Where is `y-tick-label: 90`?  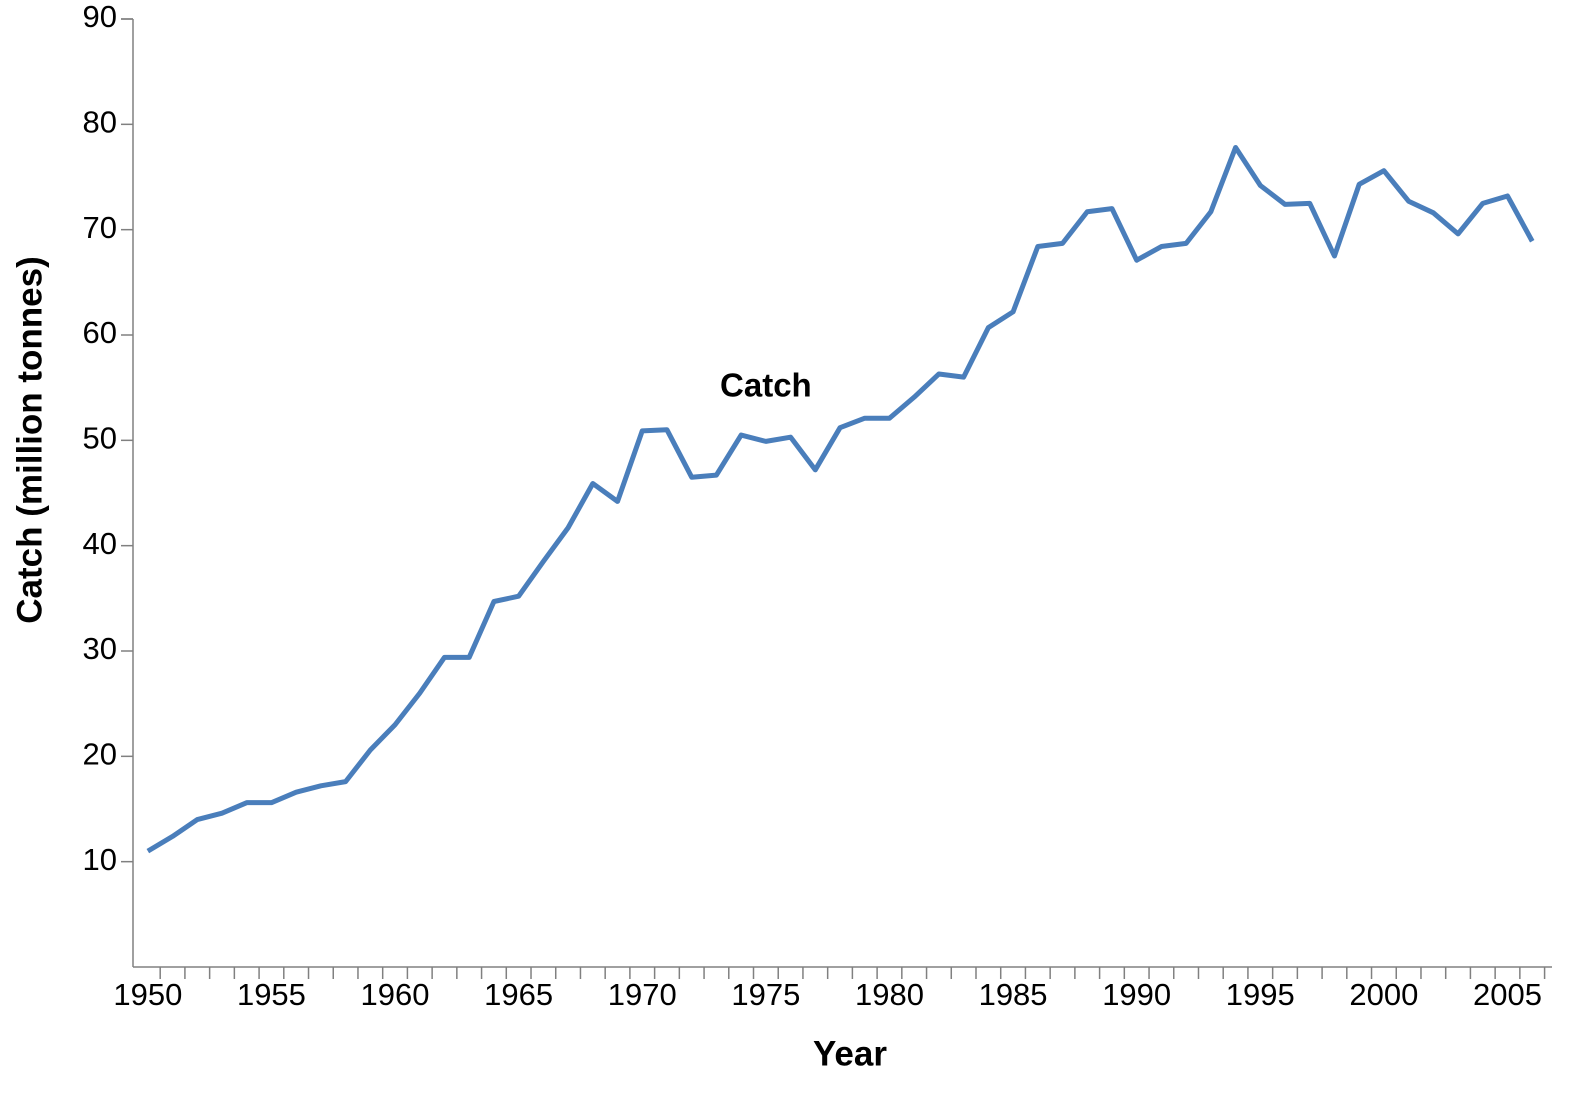 y-tick-label: 90 is located at coordinates (100, 17).